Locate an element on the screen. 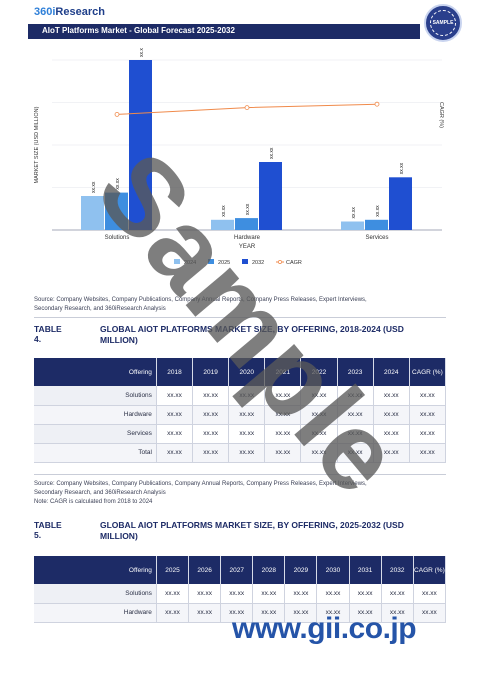 Image resolution: width=480 pixels, height=679 pixels. column-header: Offering is located at coordinates (95, 372).